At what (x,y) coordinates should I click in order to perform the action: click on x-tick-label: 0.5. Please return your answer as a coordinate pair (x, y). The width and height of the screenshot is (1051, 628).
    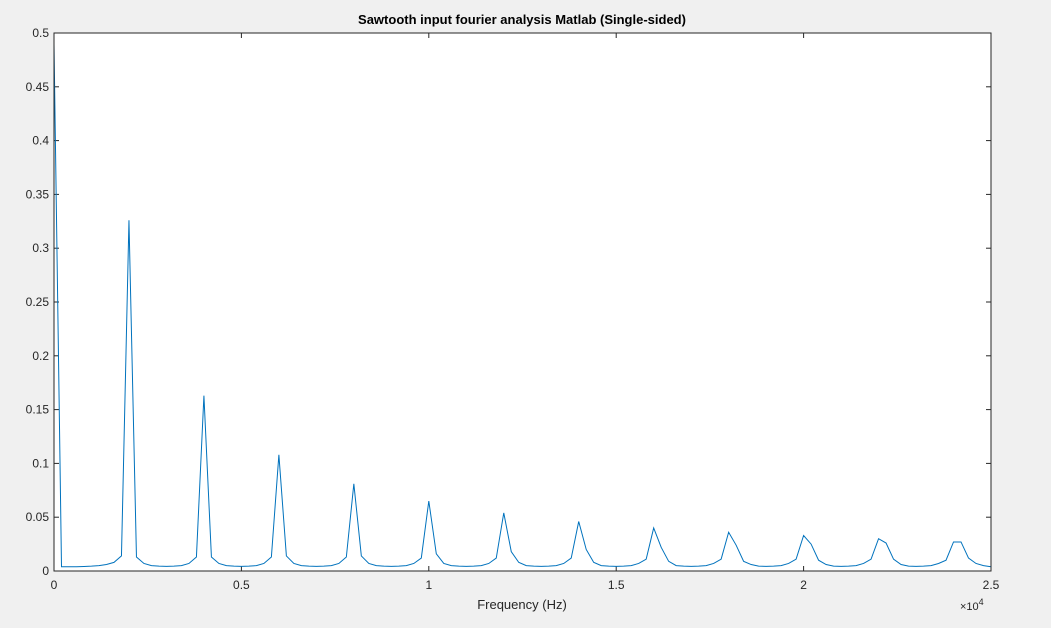
    Looking at the image, I should click on (241, 585).